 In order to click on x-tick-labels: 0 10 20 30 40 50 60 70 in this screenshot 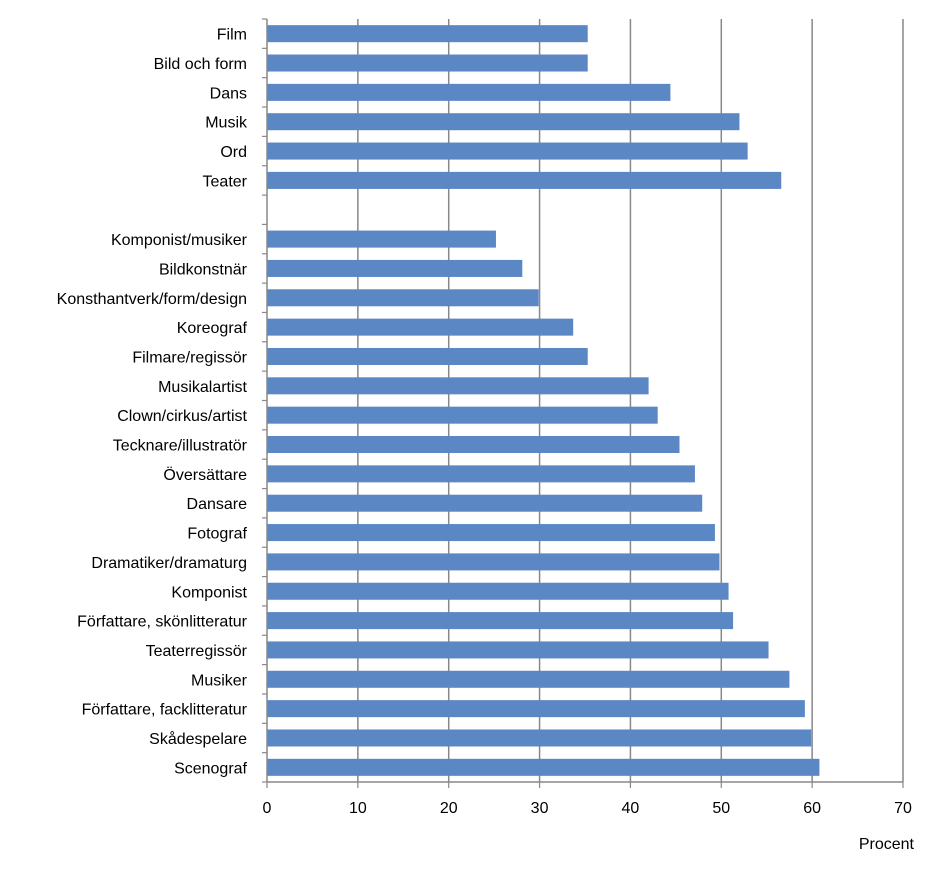, I will do `click(587, 808)`.